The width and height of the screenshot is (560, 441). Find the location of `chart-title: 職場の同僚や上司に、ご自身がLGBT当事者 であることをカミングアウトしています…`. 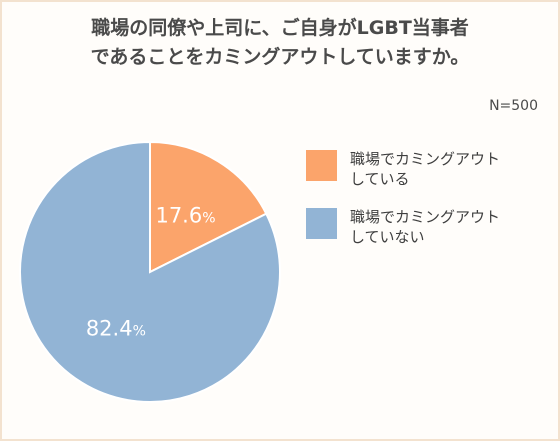

chart-title: 職場の同僚や上司に、ご自身がLGBT当事者 であることをカミングアウトしています… is located at coordinates (280, 43).